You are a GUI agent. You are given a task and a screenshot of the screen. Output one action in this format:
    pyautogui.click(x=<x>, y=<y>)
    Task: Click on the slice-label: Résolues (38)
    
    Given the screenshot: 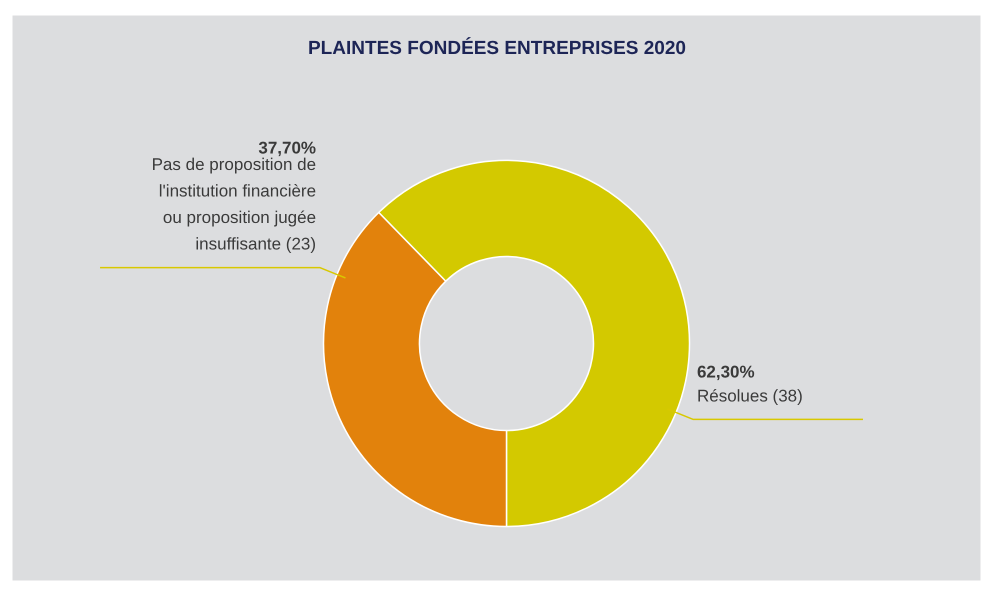 What is the action you would take?
    pyautogui.click(x=749, y=396)
    